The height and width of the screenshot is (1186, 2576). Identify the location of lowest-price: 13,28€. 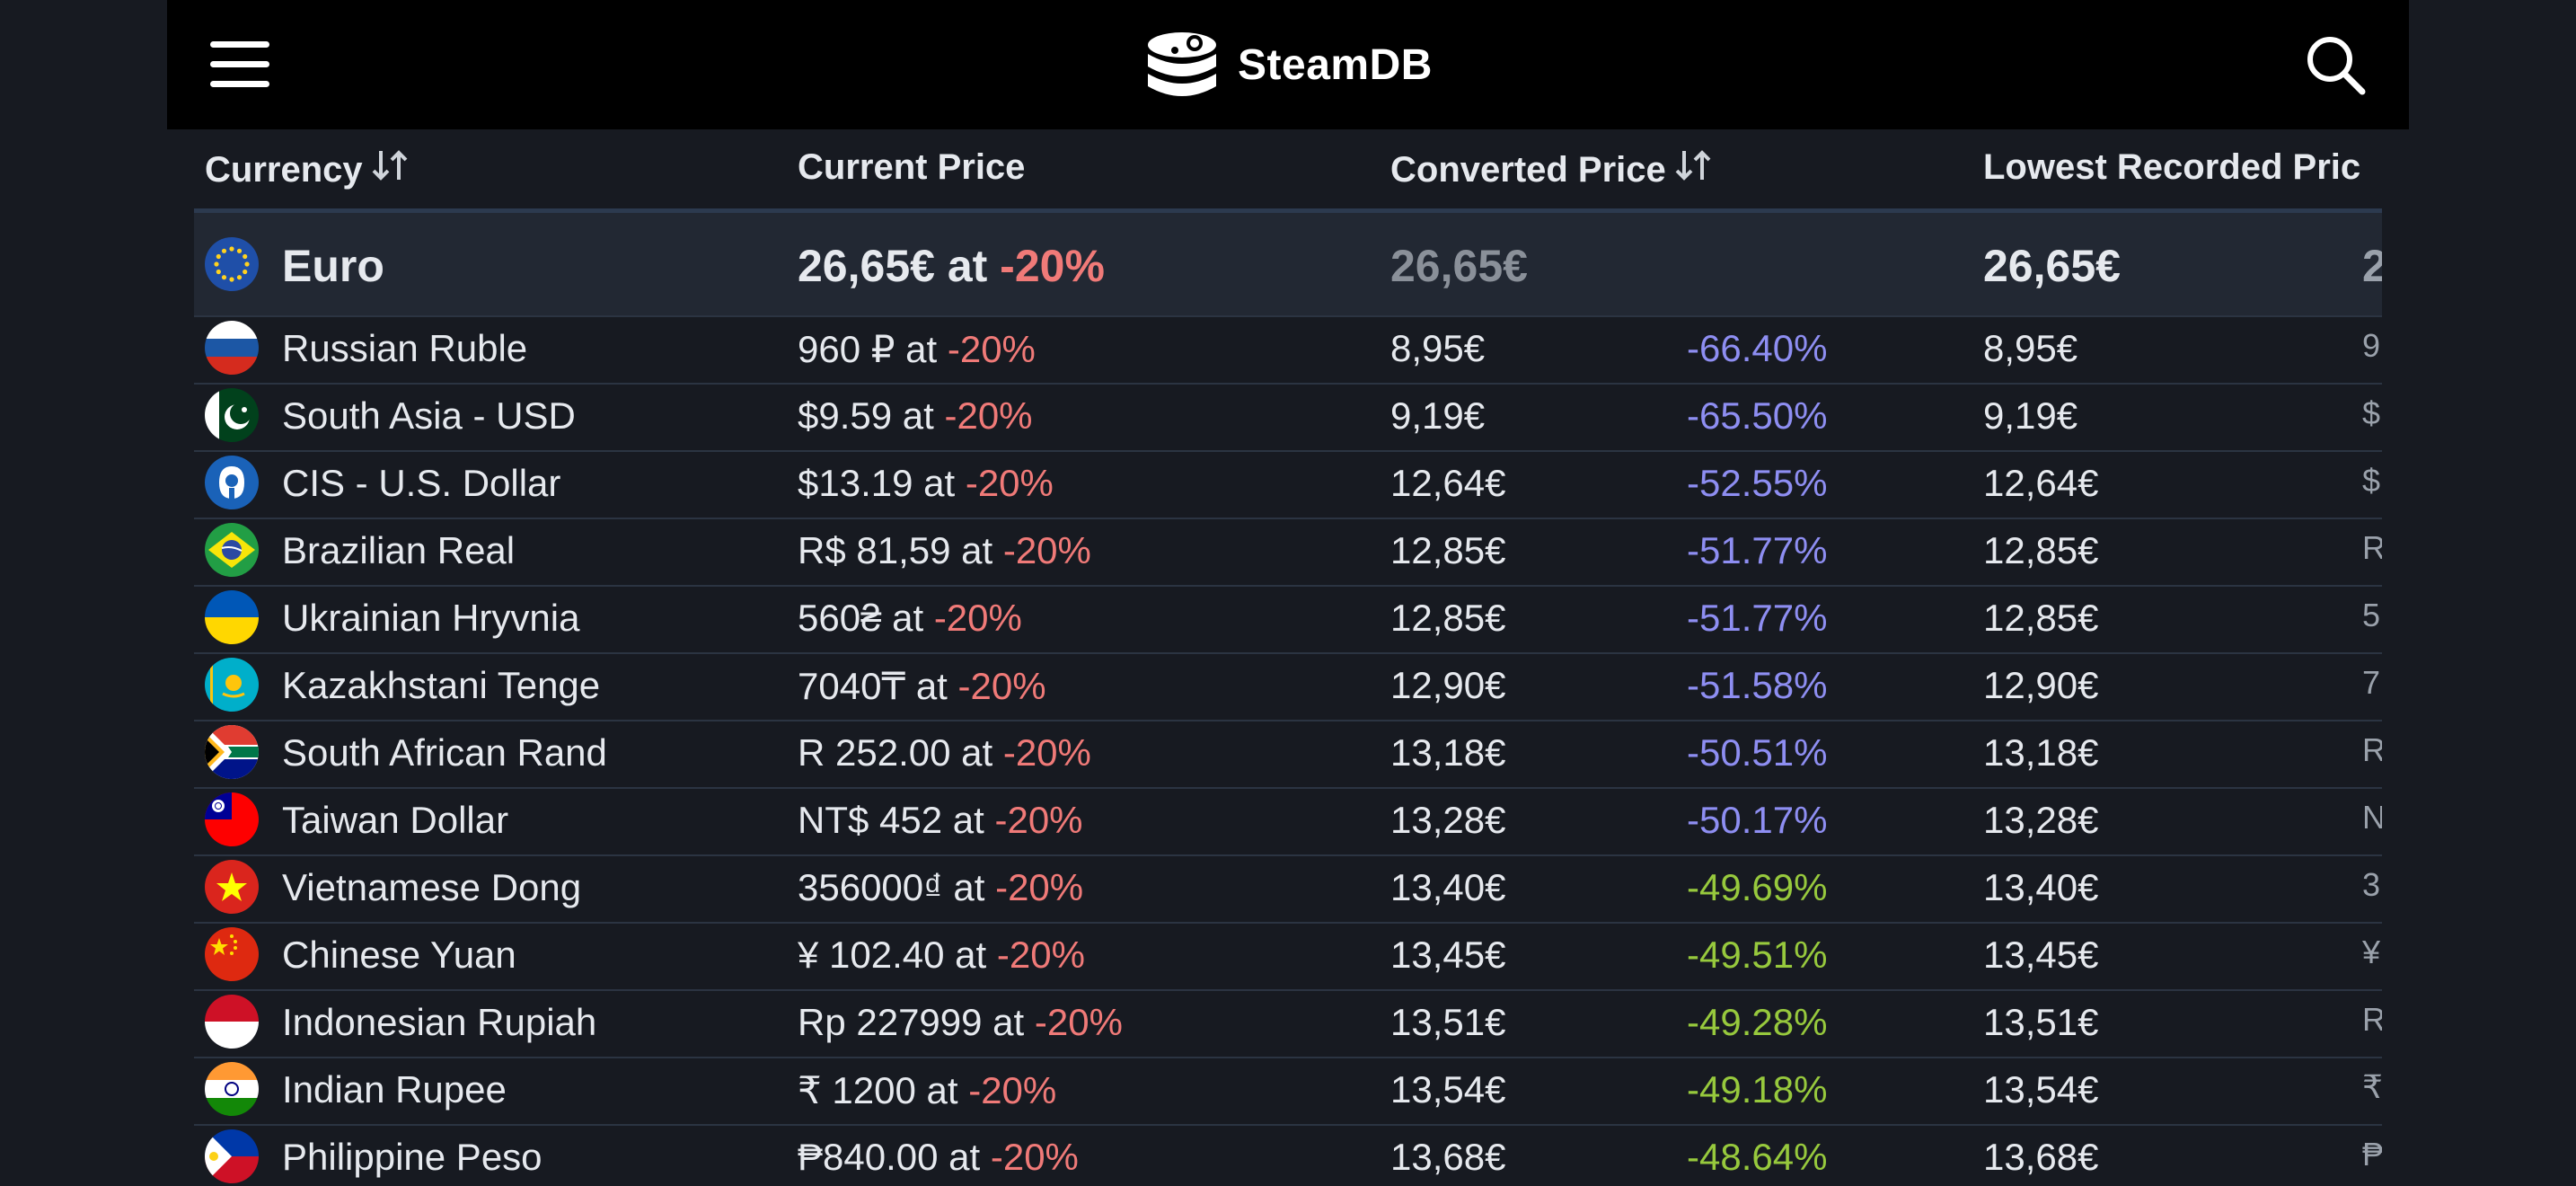
(2041, 820).